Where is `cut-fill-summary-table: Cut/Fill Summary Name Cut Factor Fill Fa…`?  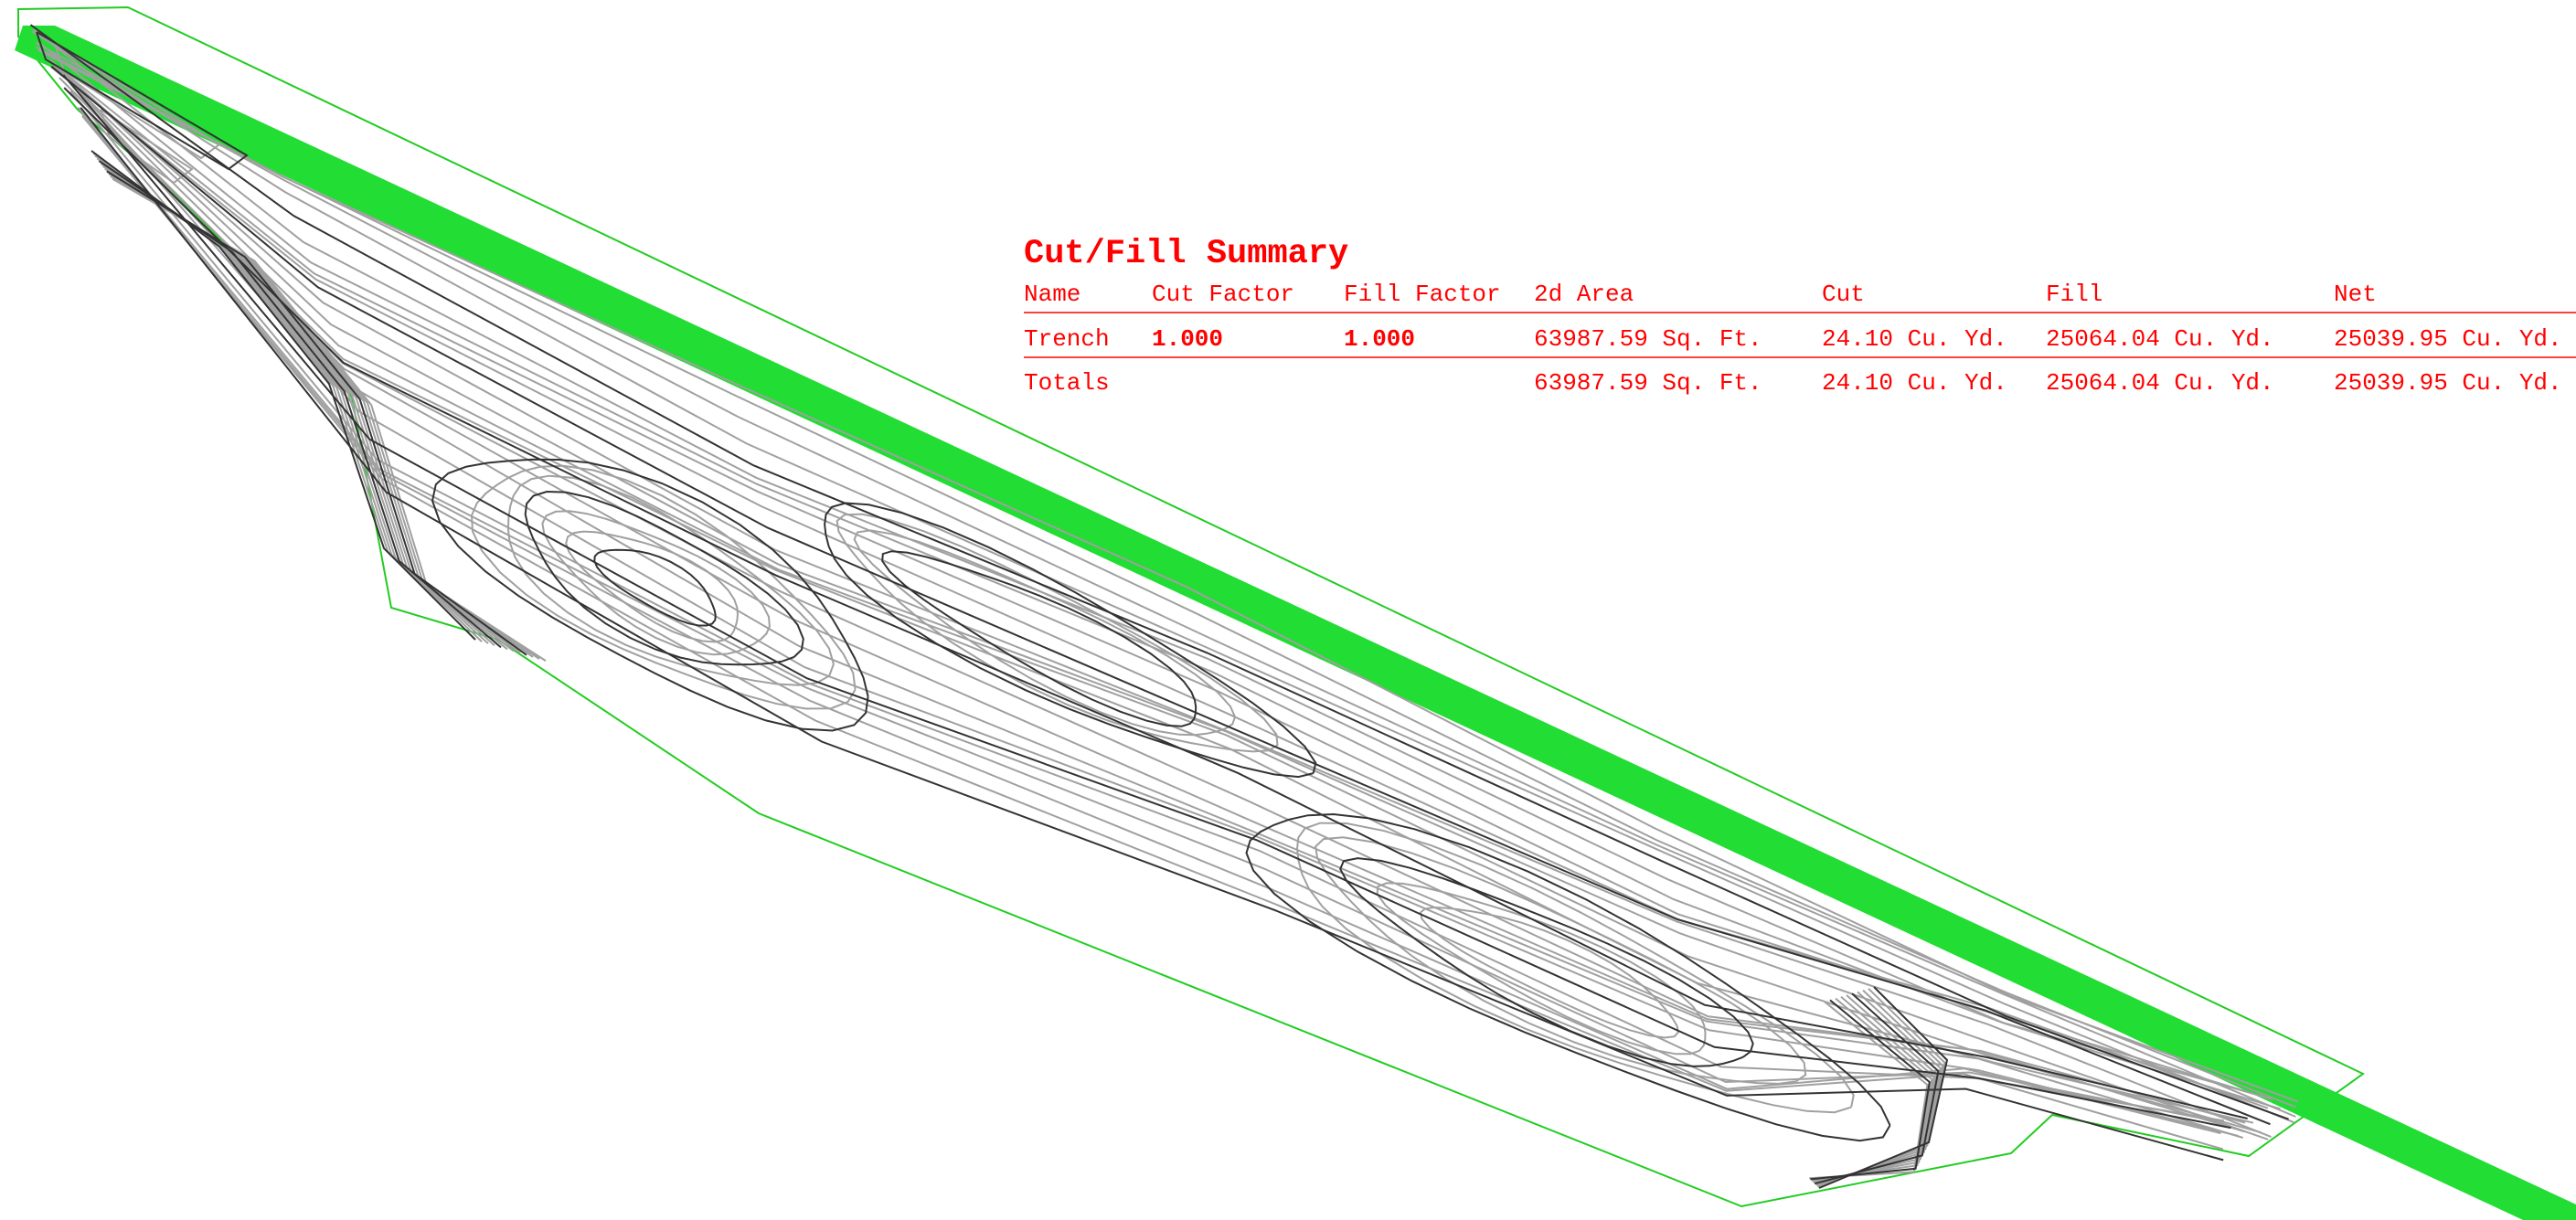
cut-fill-summary-table: Cut/Fill Summary Name Cut Factor Fill Fa… is located at coordinates (1800, 316).